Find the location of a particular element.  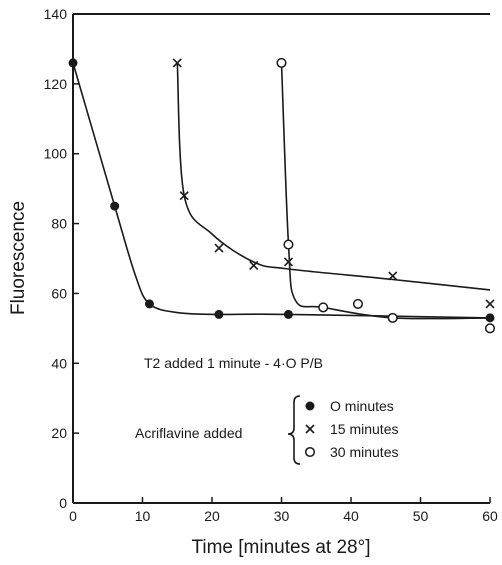

legend-group-label: Acriflavine added is located at coordinates (188, 433).